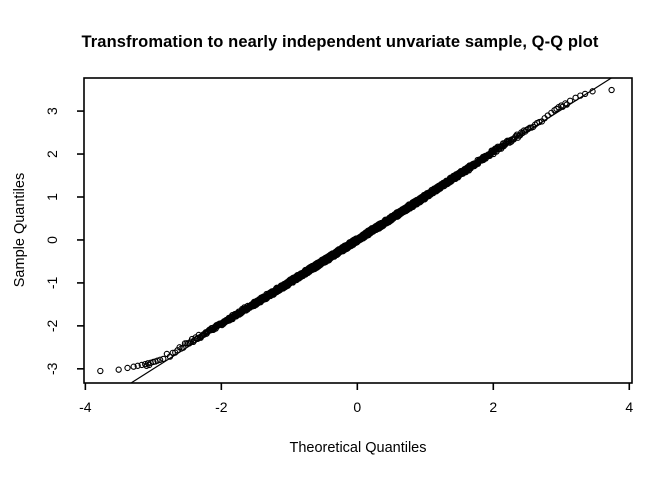 The height and width of the screenshot is (480, 672). I want to click on y-tick-label: 0, so click(52, 240).